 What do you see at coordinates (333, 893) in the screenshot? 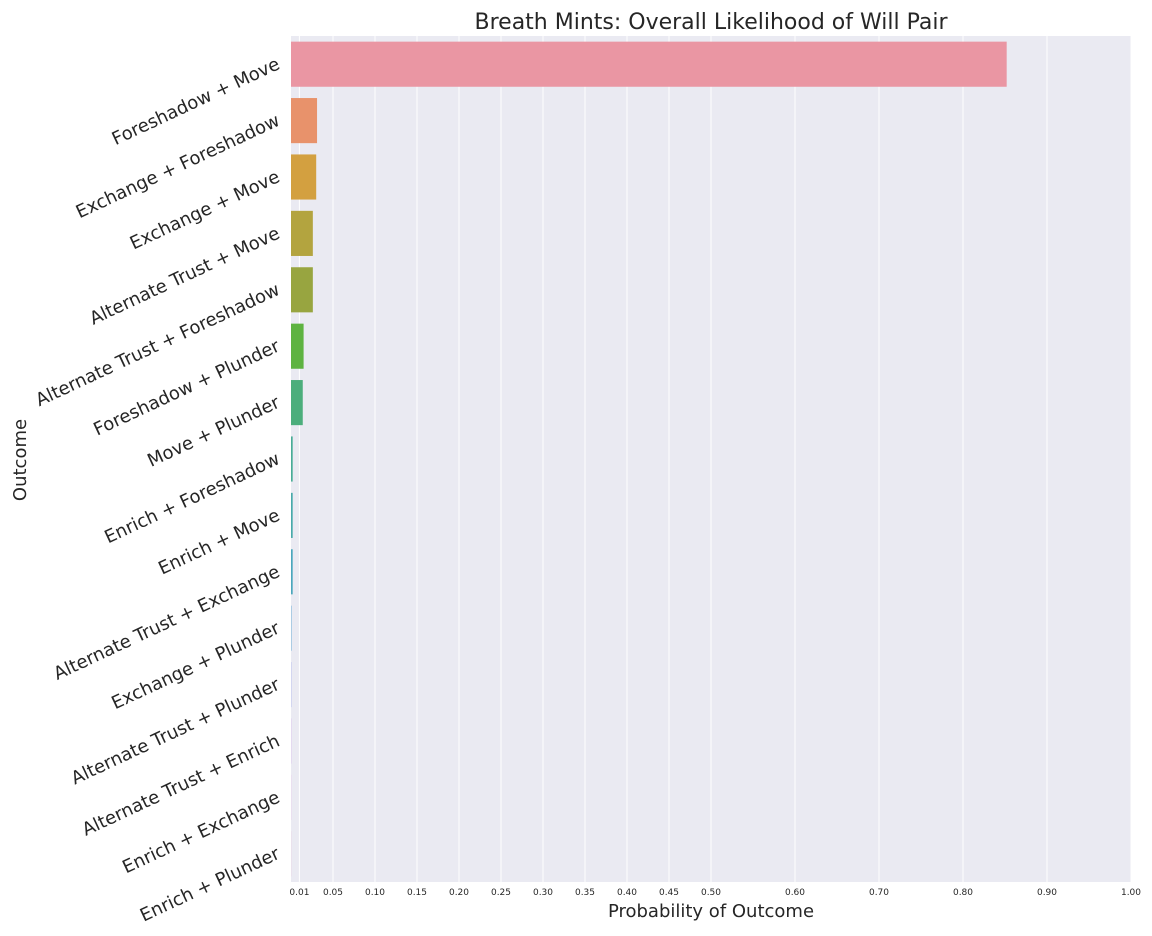
I see `x-tick-label: 0.05` at bounding box center [333, 893].